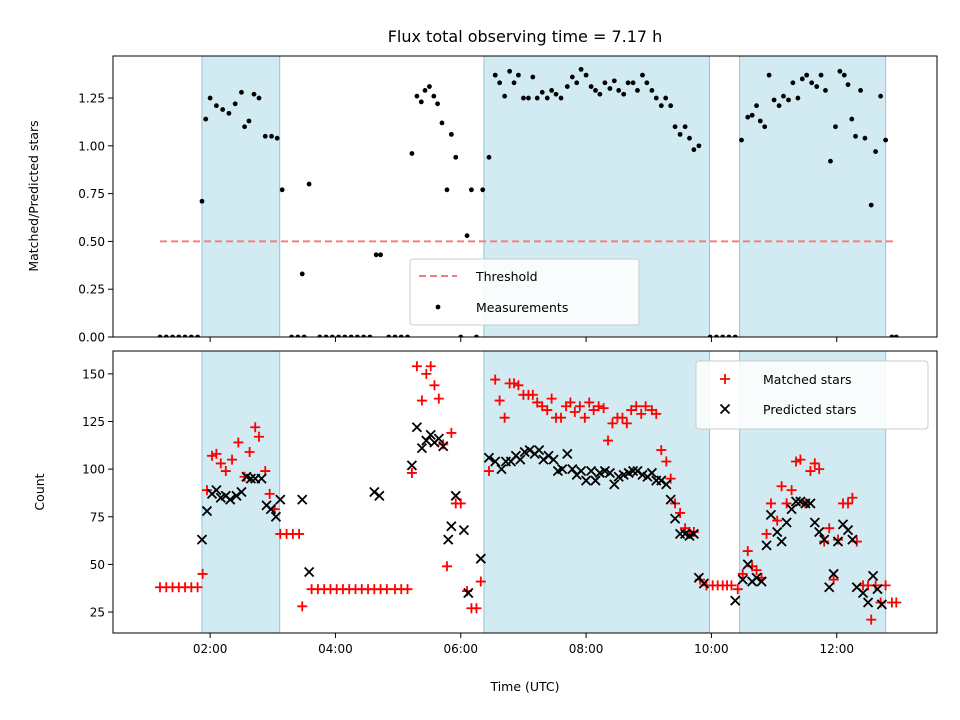 This screenshot has height=720, width=960. I want to click on y-tick-label-top-4: 1.00, so click(91, 146).